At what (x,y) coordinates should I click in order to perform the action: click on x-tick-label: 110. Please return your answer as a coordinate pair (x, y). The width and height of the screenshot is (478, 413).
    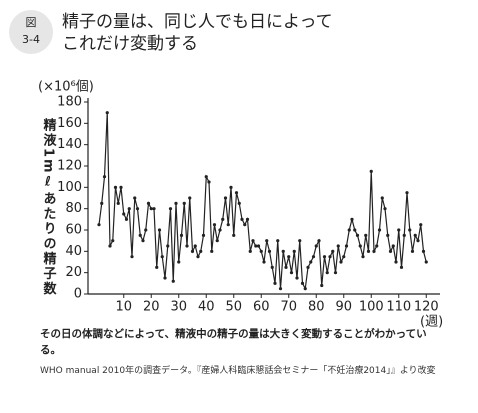
    Looking at the image, I should click on (398, 307).